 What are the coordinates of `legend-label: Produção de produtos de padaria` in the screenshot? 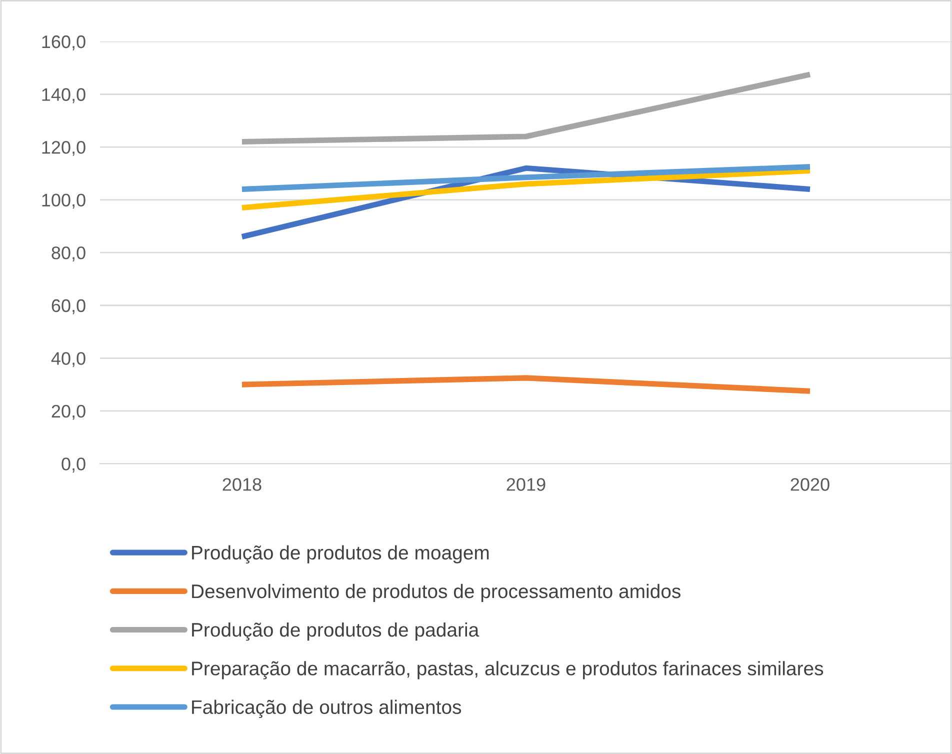 It's located at (336, 631).